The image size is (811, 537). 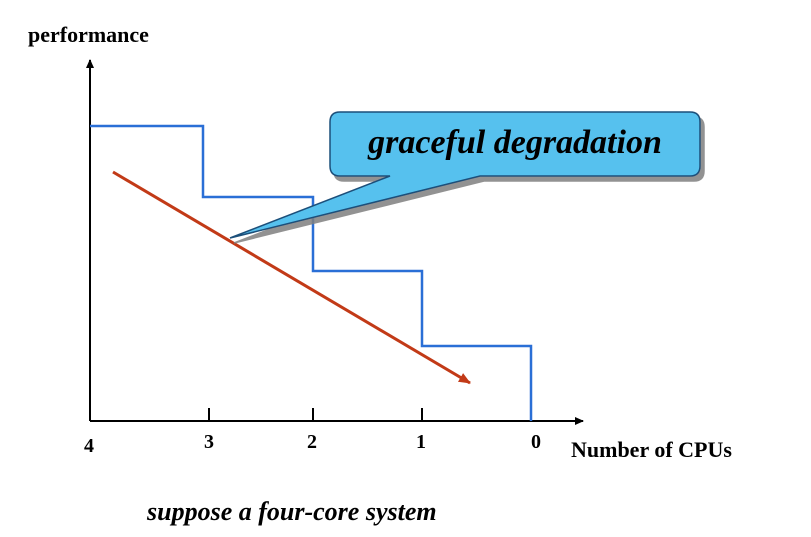 I want to click on x-tick-label-1: 1, so click(x=421, y=442).